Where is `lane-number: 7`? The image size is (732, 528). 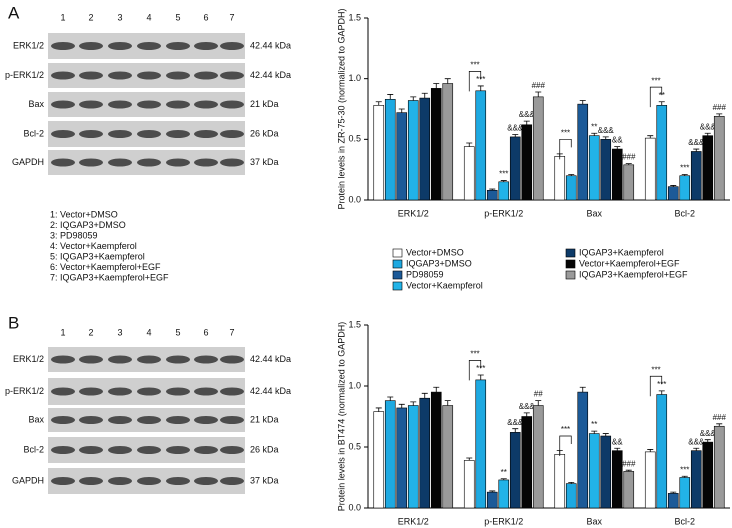
lane-number: 7 is located at coordinates (231, 332).